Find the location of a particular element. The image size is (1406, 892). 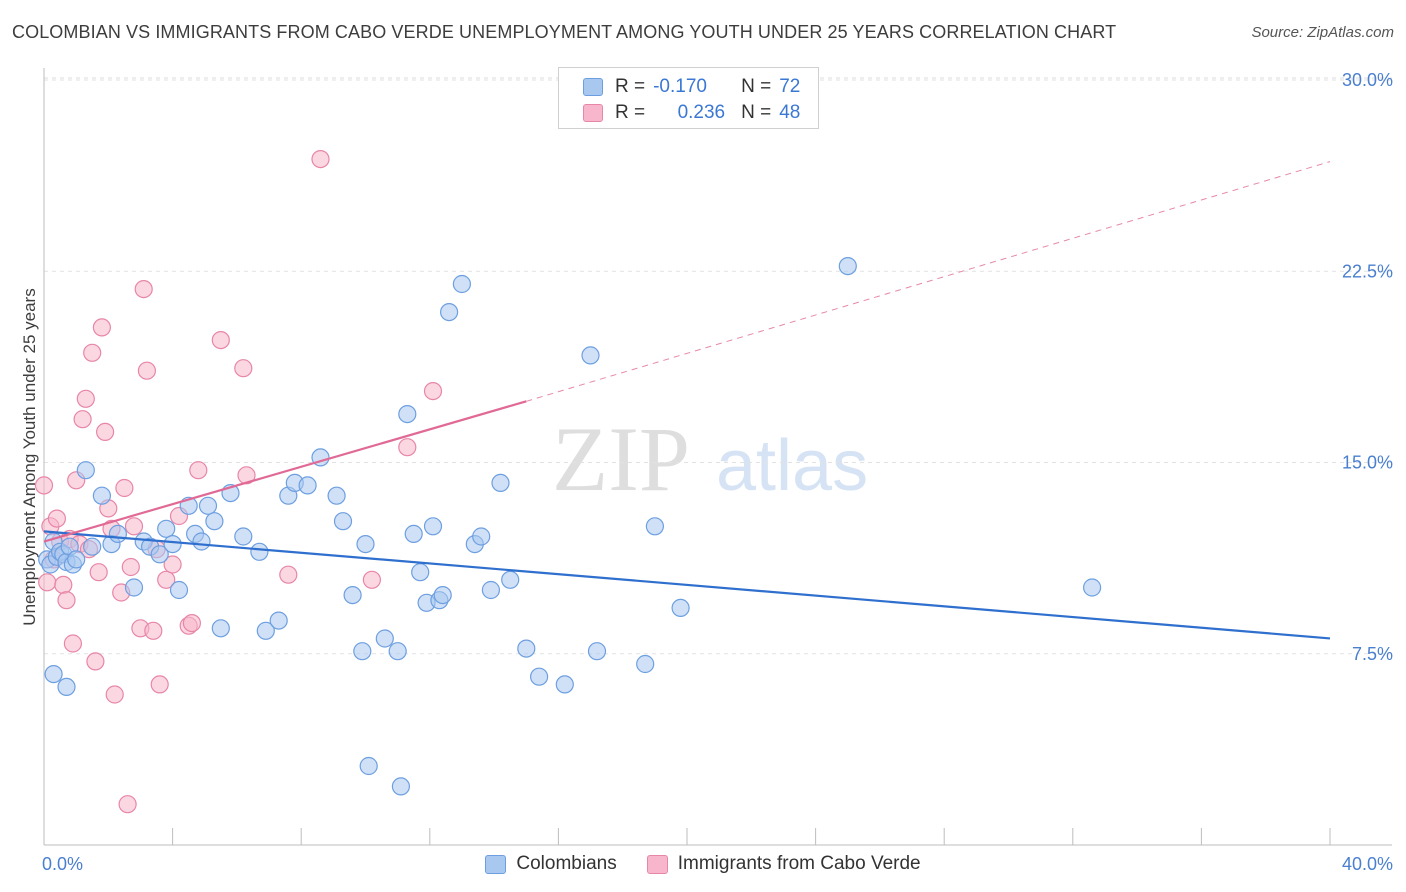

r-value-colombians: -0.170 is located at coordinates (680, 86).